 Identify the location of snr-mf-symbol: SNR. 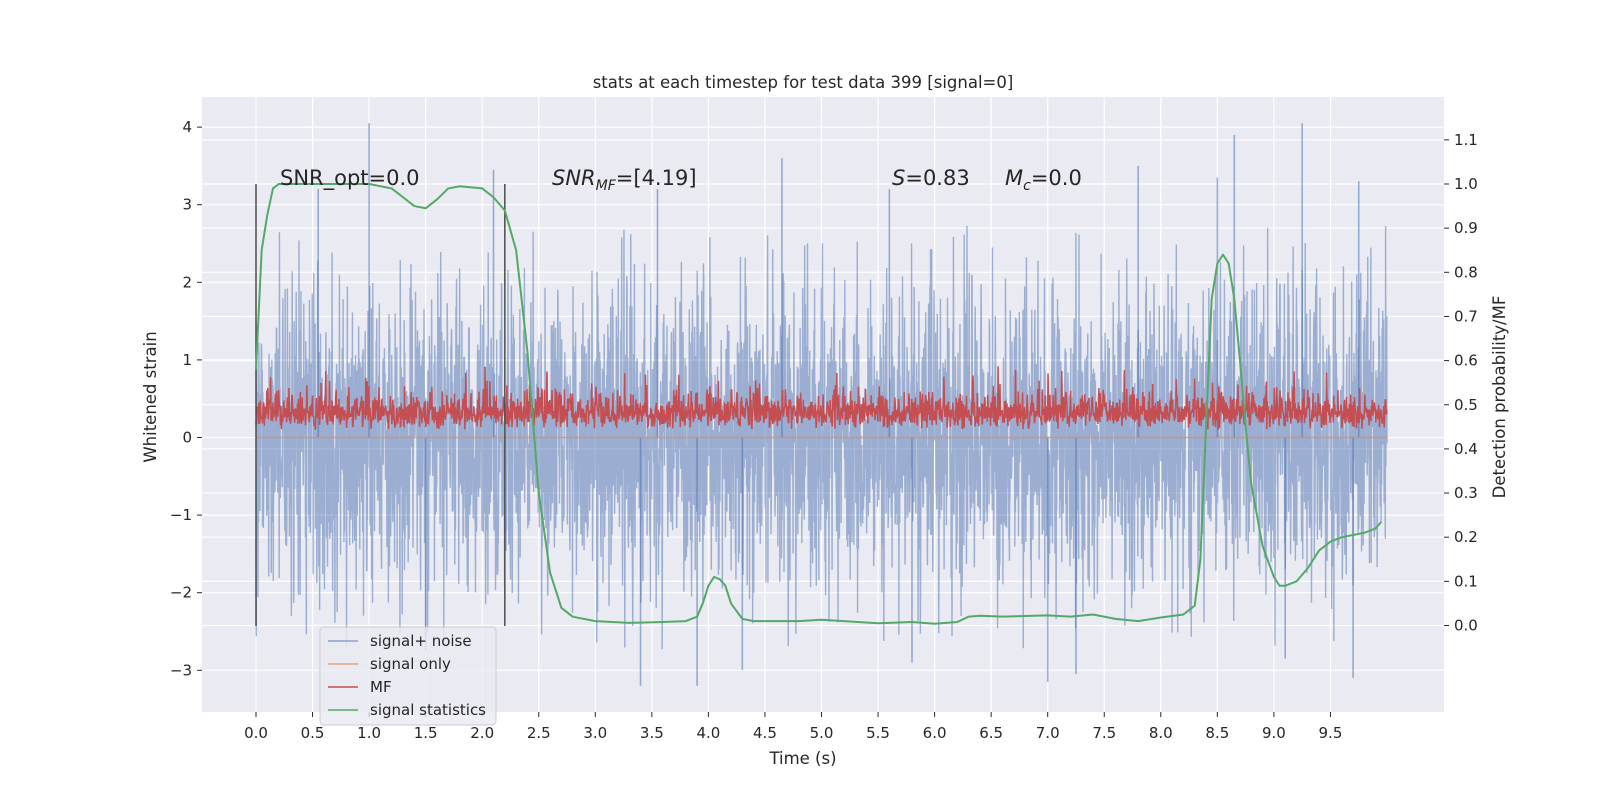
(574, 178).